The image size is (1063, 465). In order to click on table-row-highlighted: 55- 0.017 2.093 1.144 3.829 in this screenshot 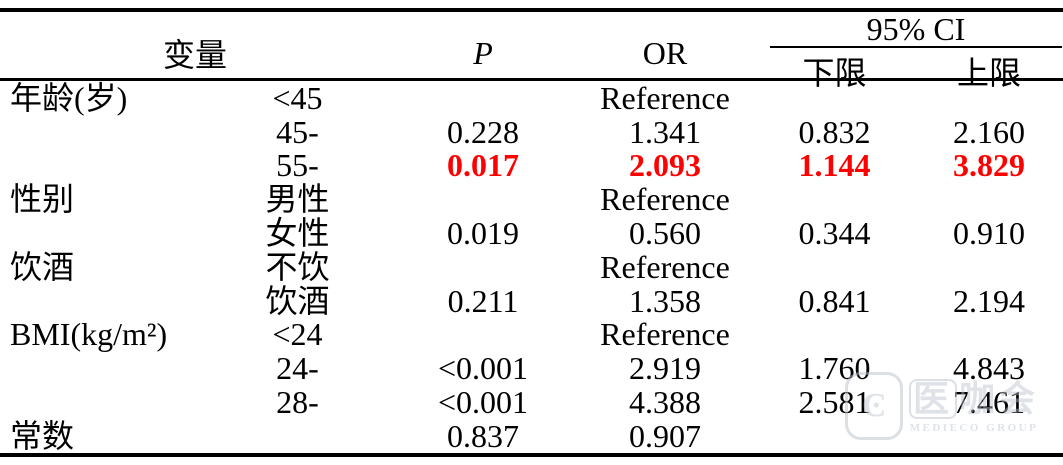, I will do `click(531, 166)`.